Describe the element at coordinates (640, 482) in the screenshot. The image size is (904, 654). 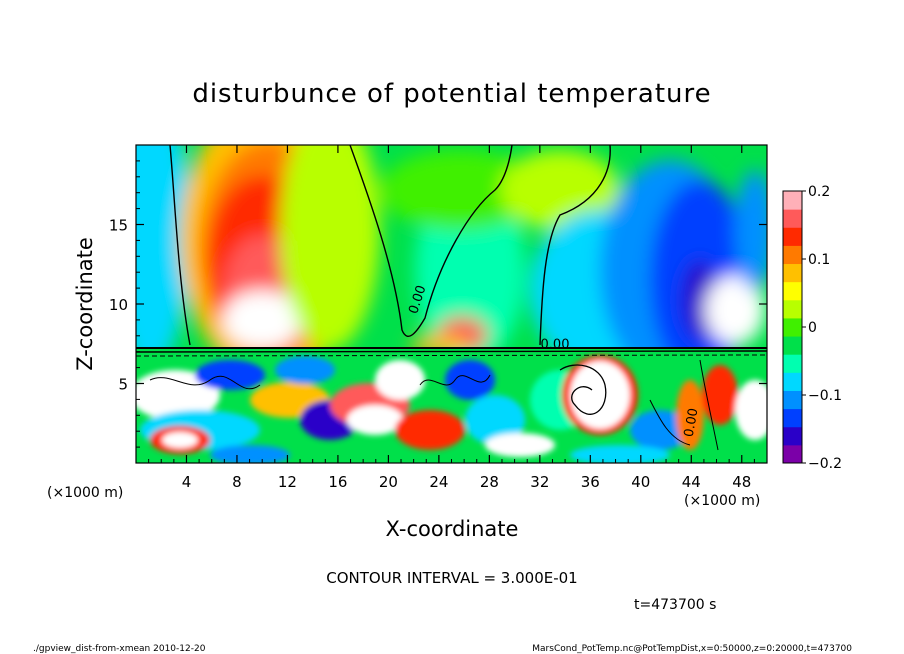
I see `x-tick-label: 40` at that location.